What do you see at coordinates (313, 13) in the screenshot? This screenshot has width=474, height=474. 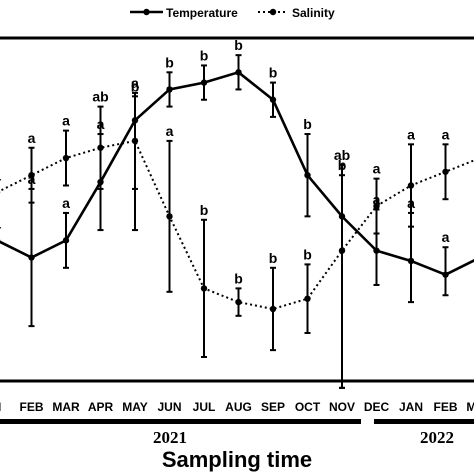 I see `legend-salinity-label: Salinity` at bounding box center [313, 13].